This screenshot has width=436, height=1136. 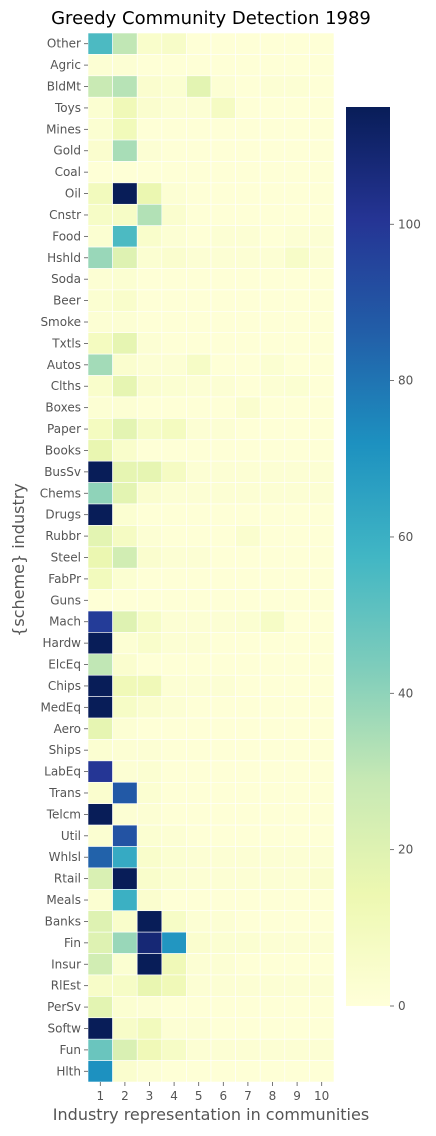 What do you see at coordinates (60, 493) in the screenshot?
I see `y-tick-label: Chems` at bounding box center [60, 493].